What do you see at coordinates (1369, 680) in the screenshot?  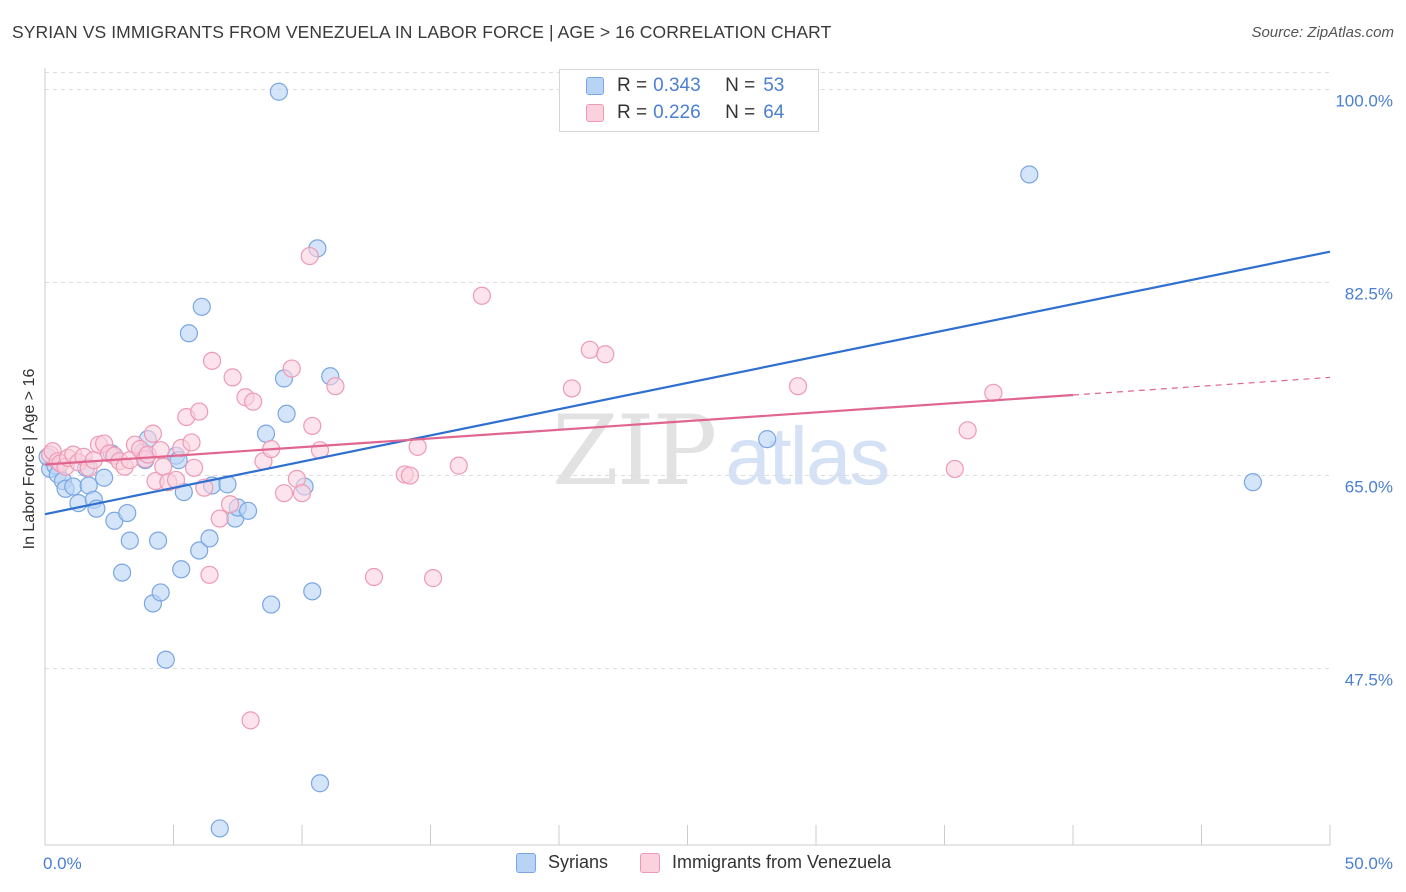 I see `y-tick-label: 47.5%` at bounding box center [1369, 680].